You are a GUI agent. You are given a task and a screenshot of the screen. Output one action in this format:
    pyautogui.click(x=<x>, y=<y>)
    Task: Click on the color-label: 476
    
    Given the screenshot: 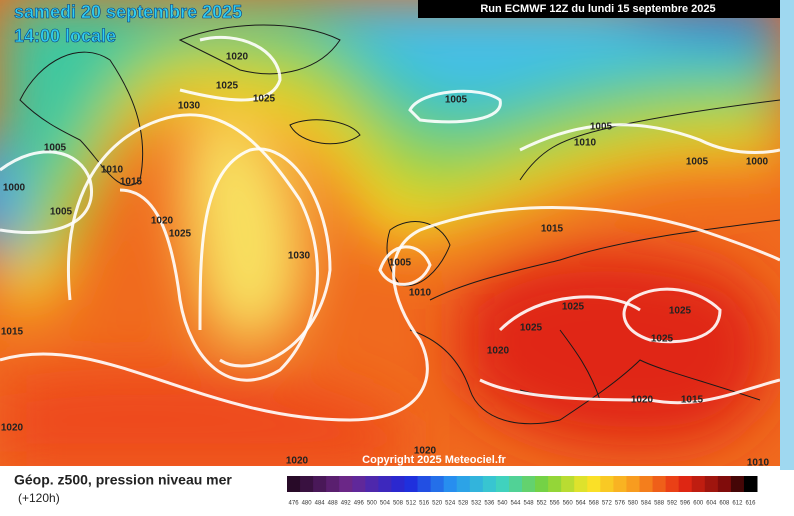 What is the action you would take?
    pyautogui.click(x=294, y=504)
    